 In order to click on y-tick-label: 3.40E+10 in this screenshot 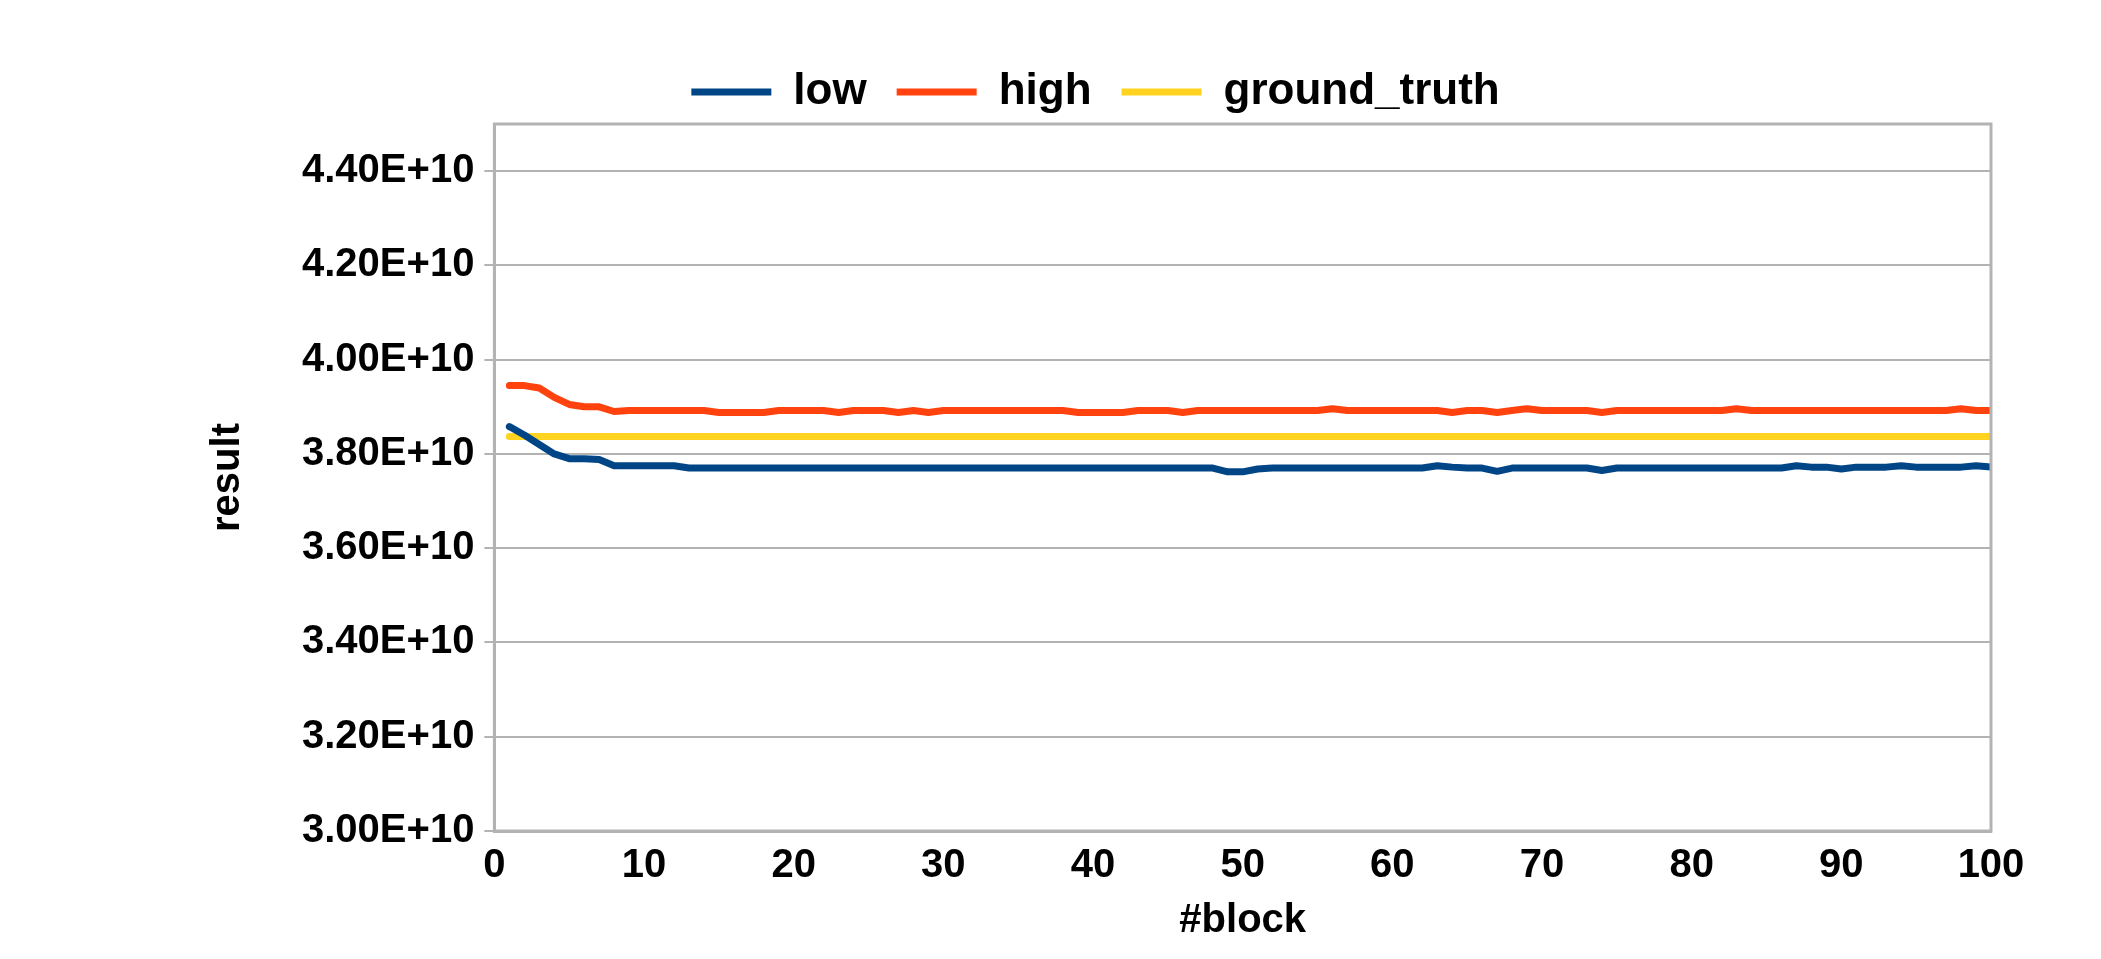, I will do `click(388, 639)`.